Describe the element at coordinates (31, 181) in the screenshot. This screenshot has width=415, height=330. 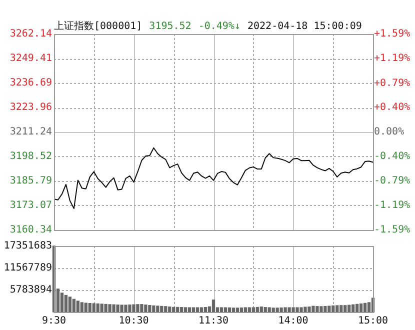
I see `y-tick-label: 3185.79` at that location.